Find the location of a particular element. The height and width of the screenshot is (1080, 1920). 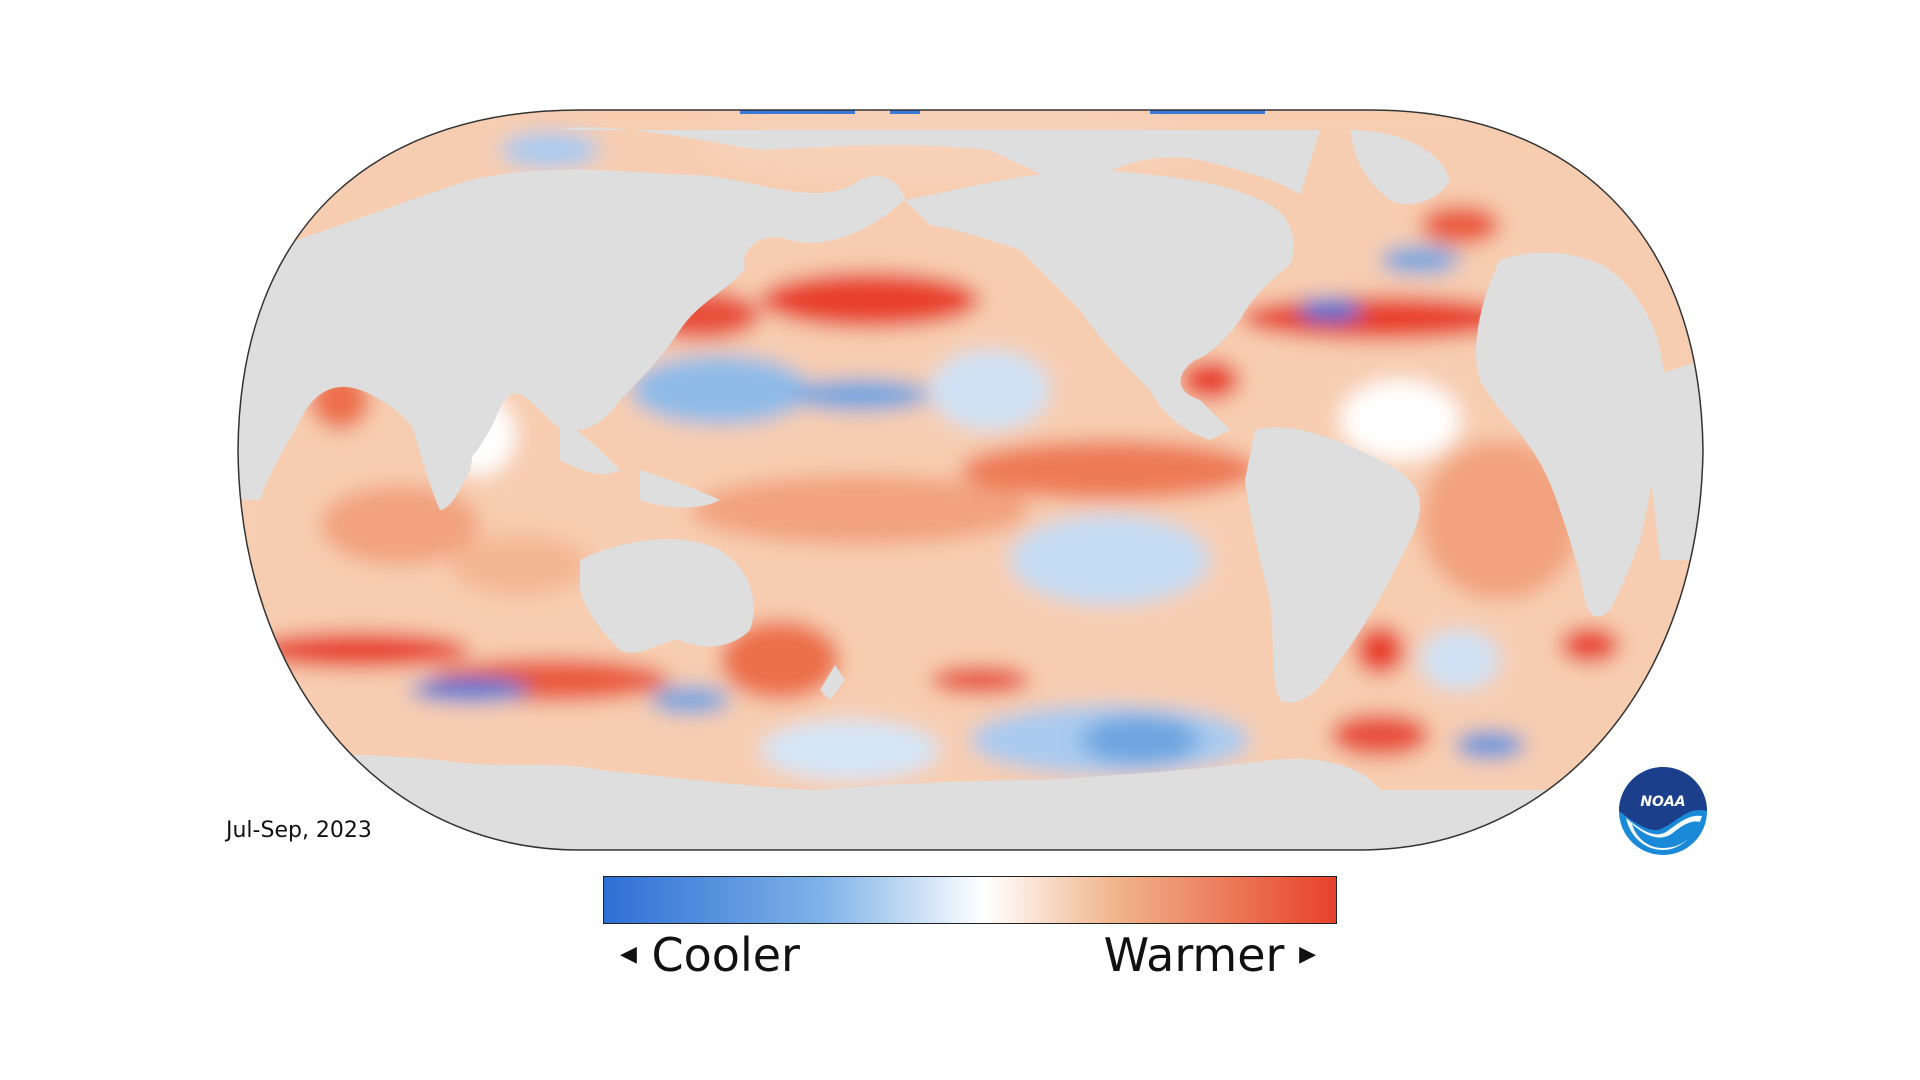

right-arrow-icon: ▶ is located at coordinates (1307, 954).